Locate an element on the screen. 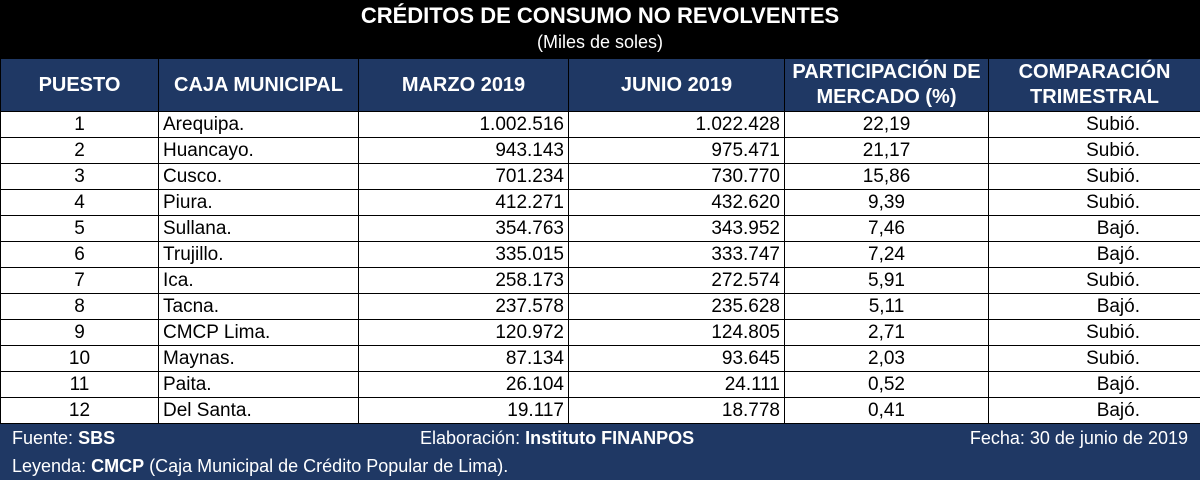 This screenshot has width=1200, height=488. footer-elaboration-value: Instituto FINANPOS is located at coordinates (610, 438).